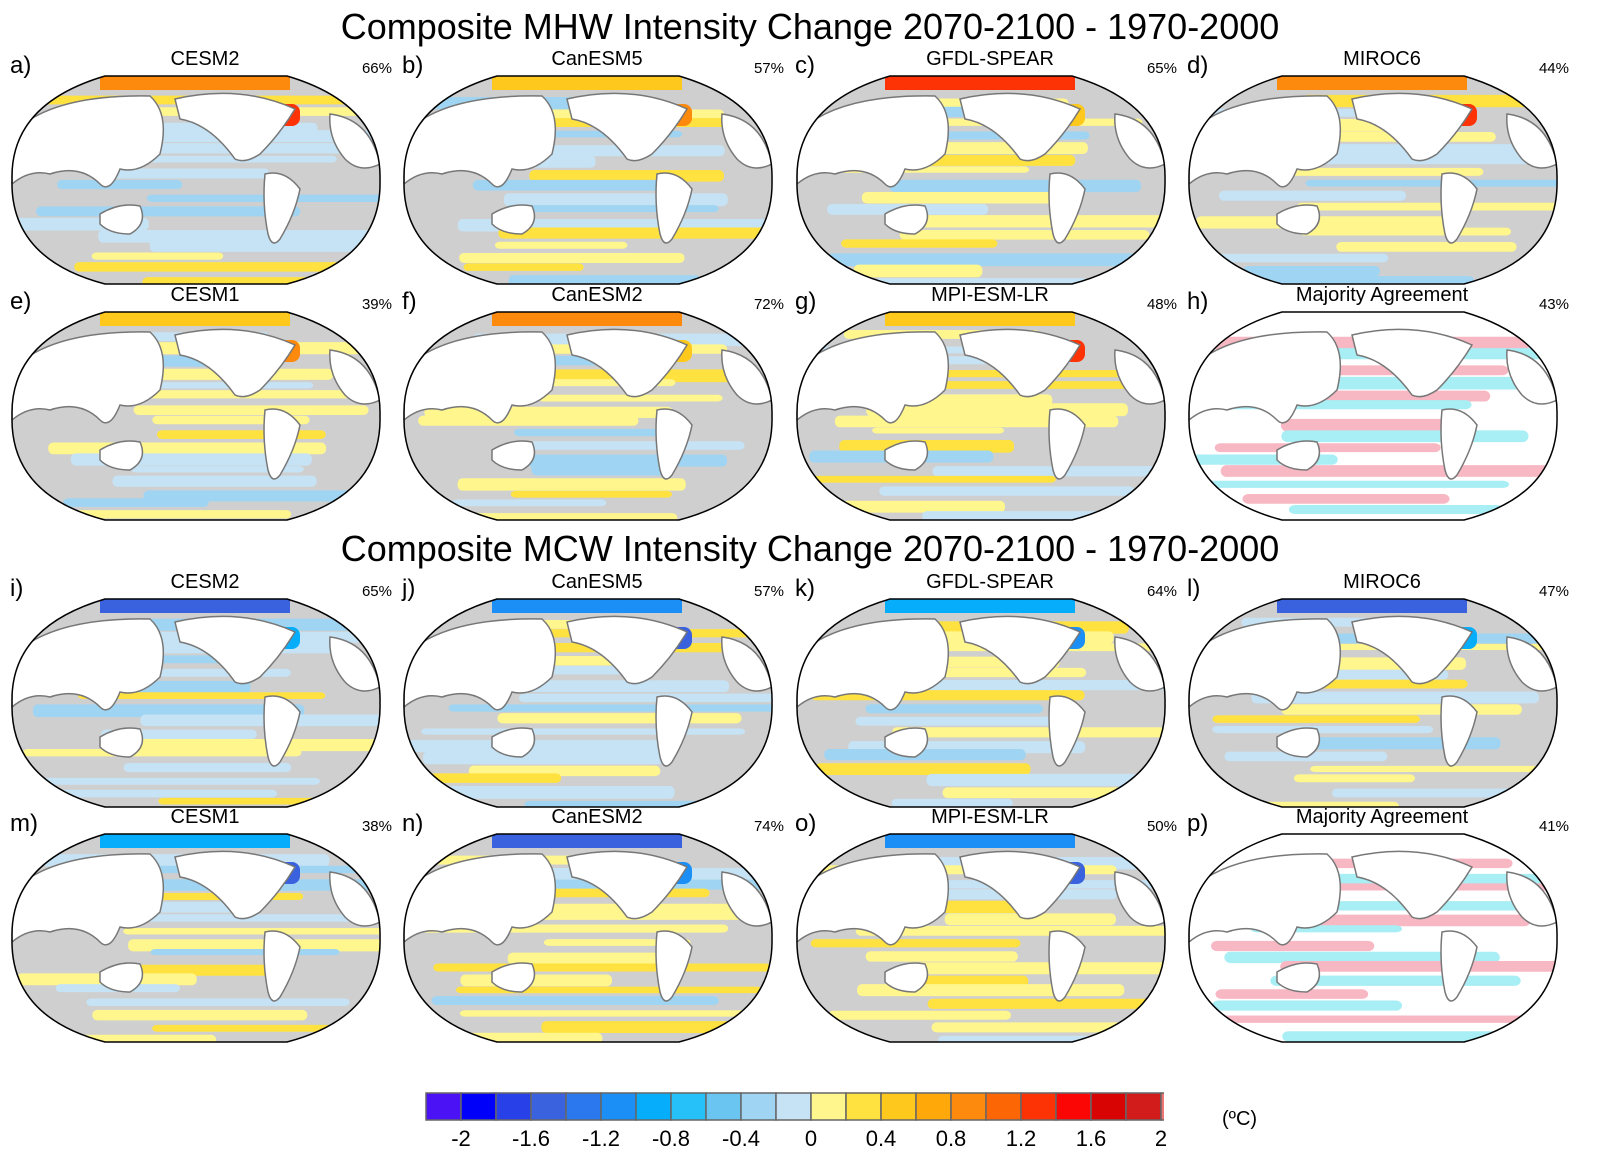  I want to click on colorbar-tick-label: -1.6, so click(531, 1138).